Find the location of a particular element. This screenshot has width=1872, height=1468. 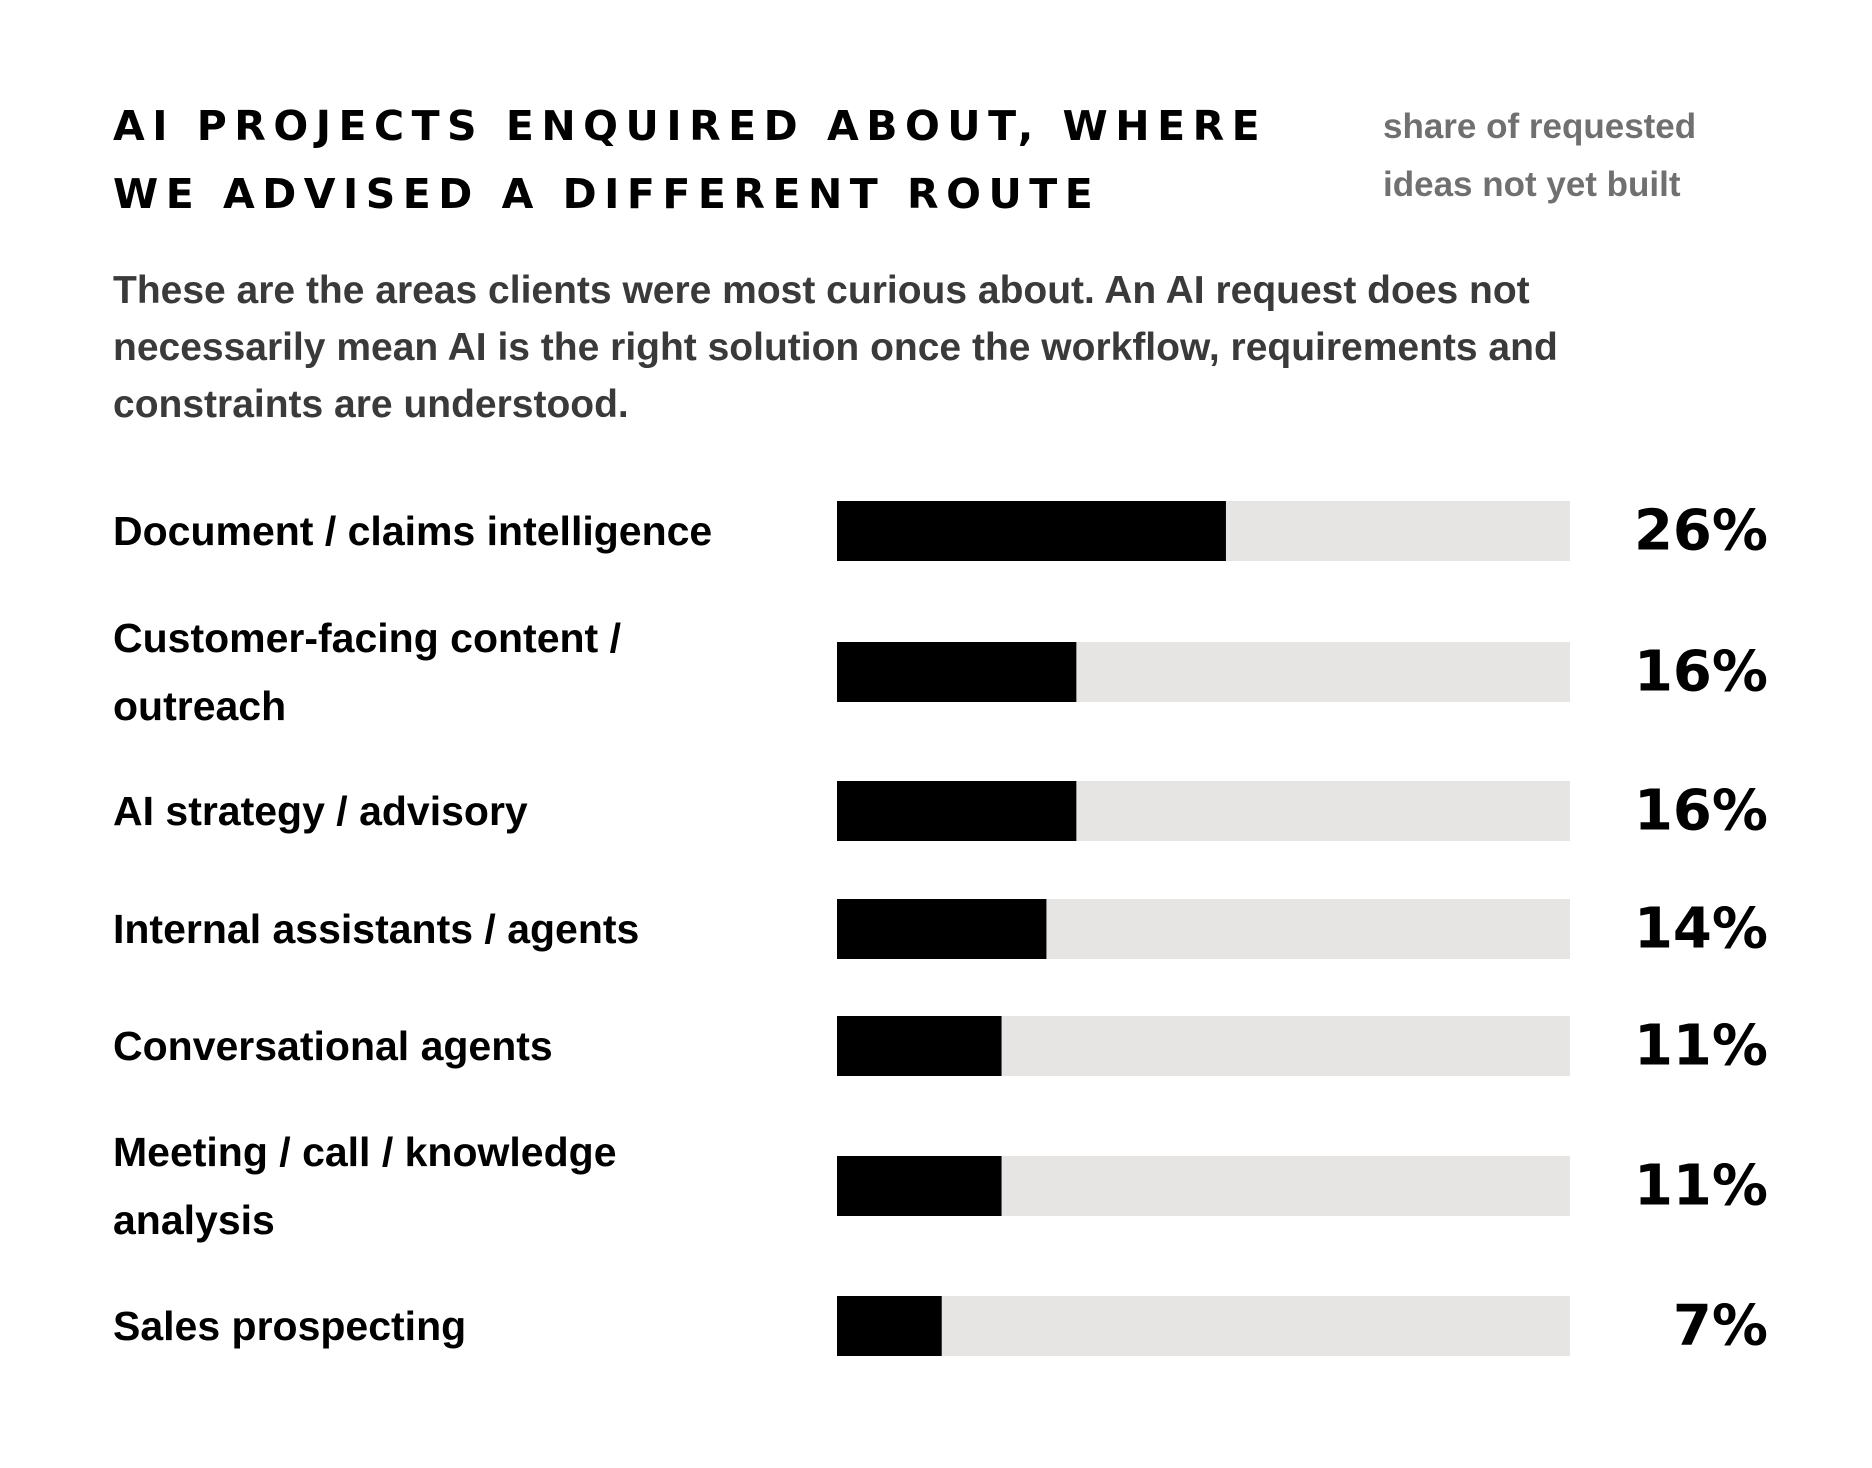

value-label: 26% is located at coordinates (1701, 531).